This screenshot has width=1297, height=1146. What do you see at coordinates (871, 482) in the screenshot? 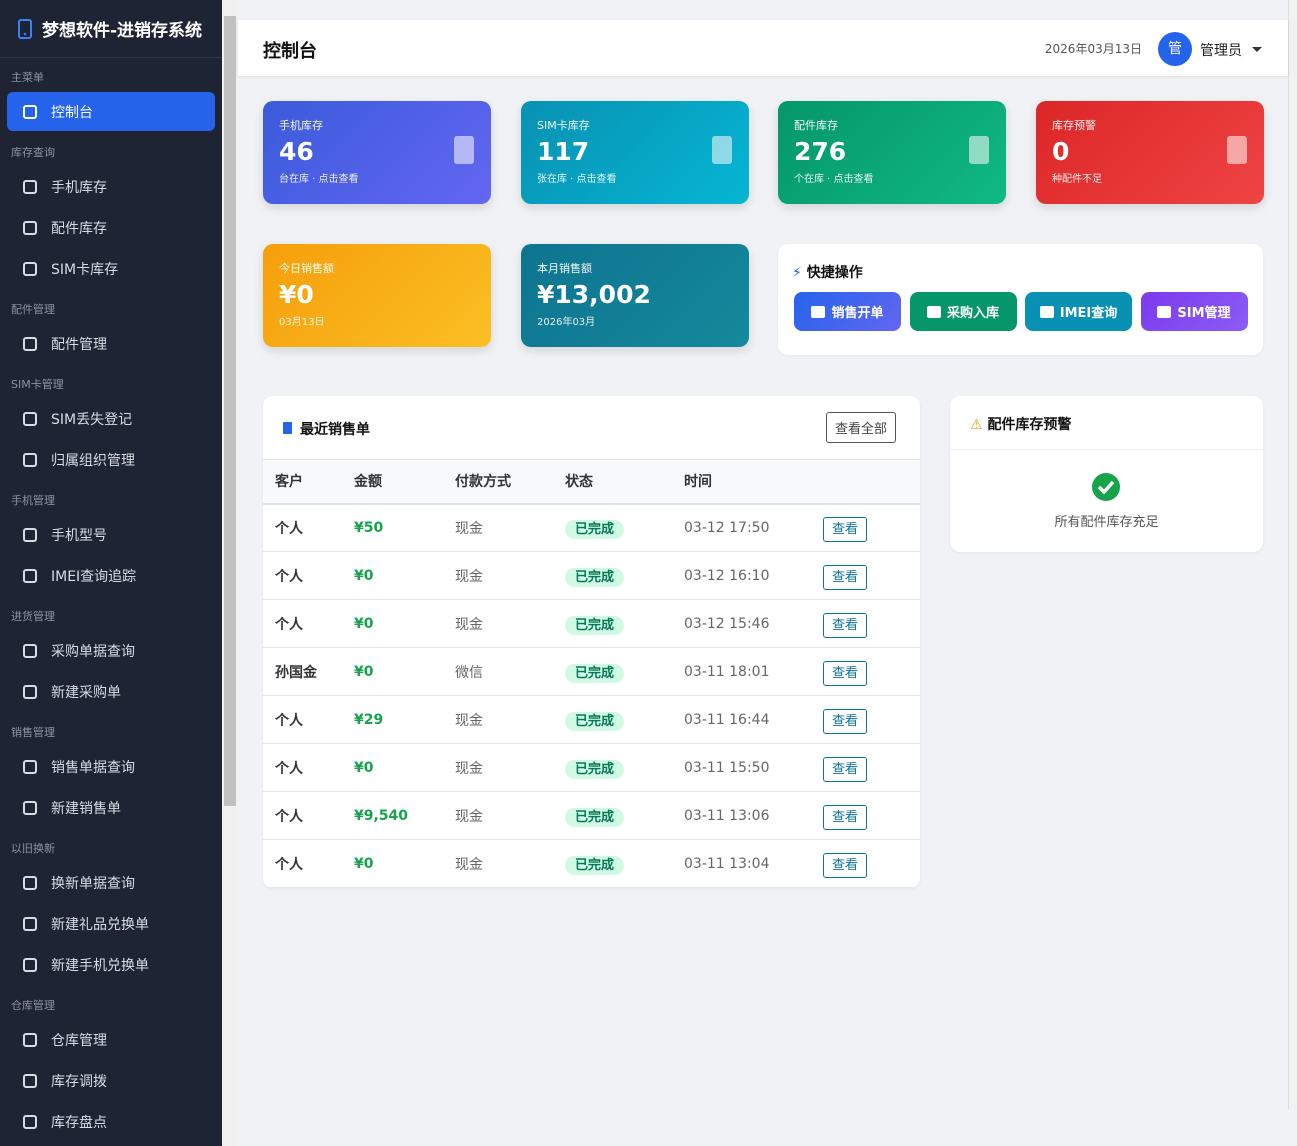
I see `column-header` at bounding box center [871, 482].